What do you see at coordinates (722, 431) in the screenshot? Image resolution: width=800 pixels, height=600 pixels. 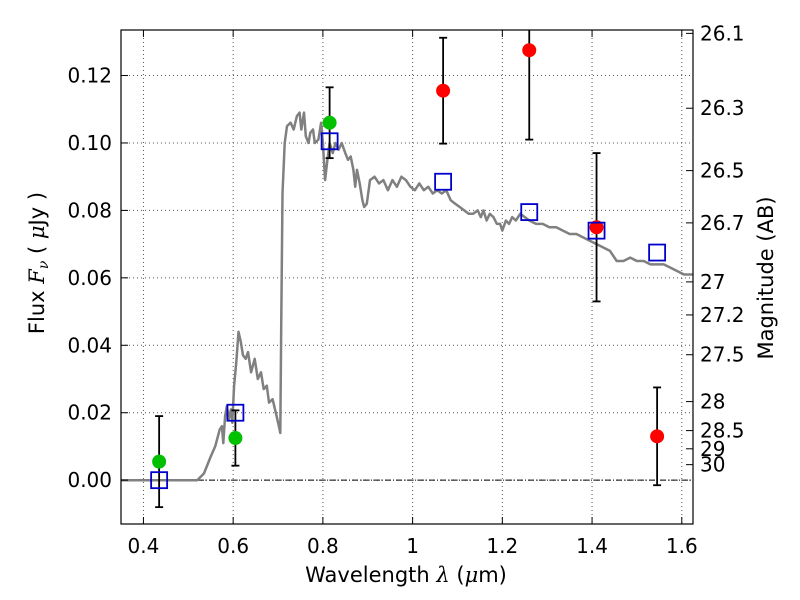 I see `y2-tick-label: 28.5` at bounding box center [722, 431].